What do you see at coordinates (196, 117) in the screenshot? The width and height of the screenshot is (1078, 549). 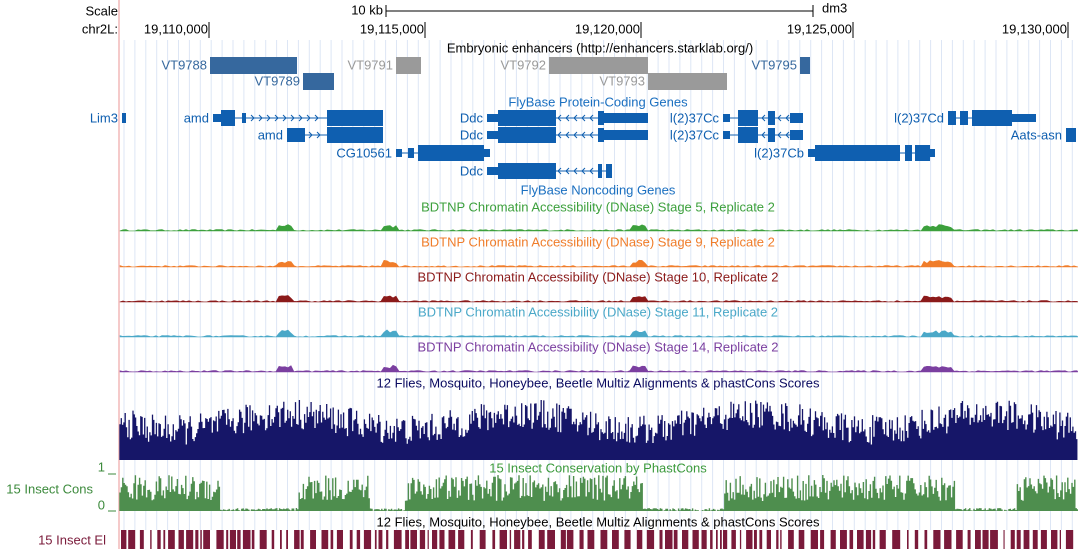 I see `gene-label: amd` at bounding box center [196, 117].